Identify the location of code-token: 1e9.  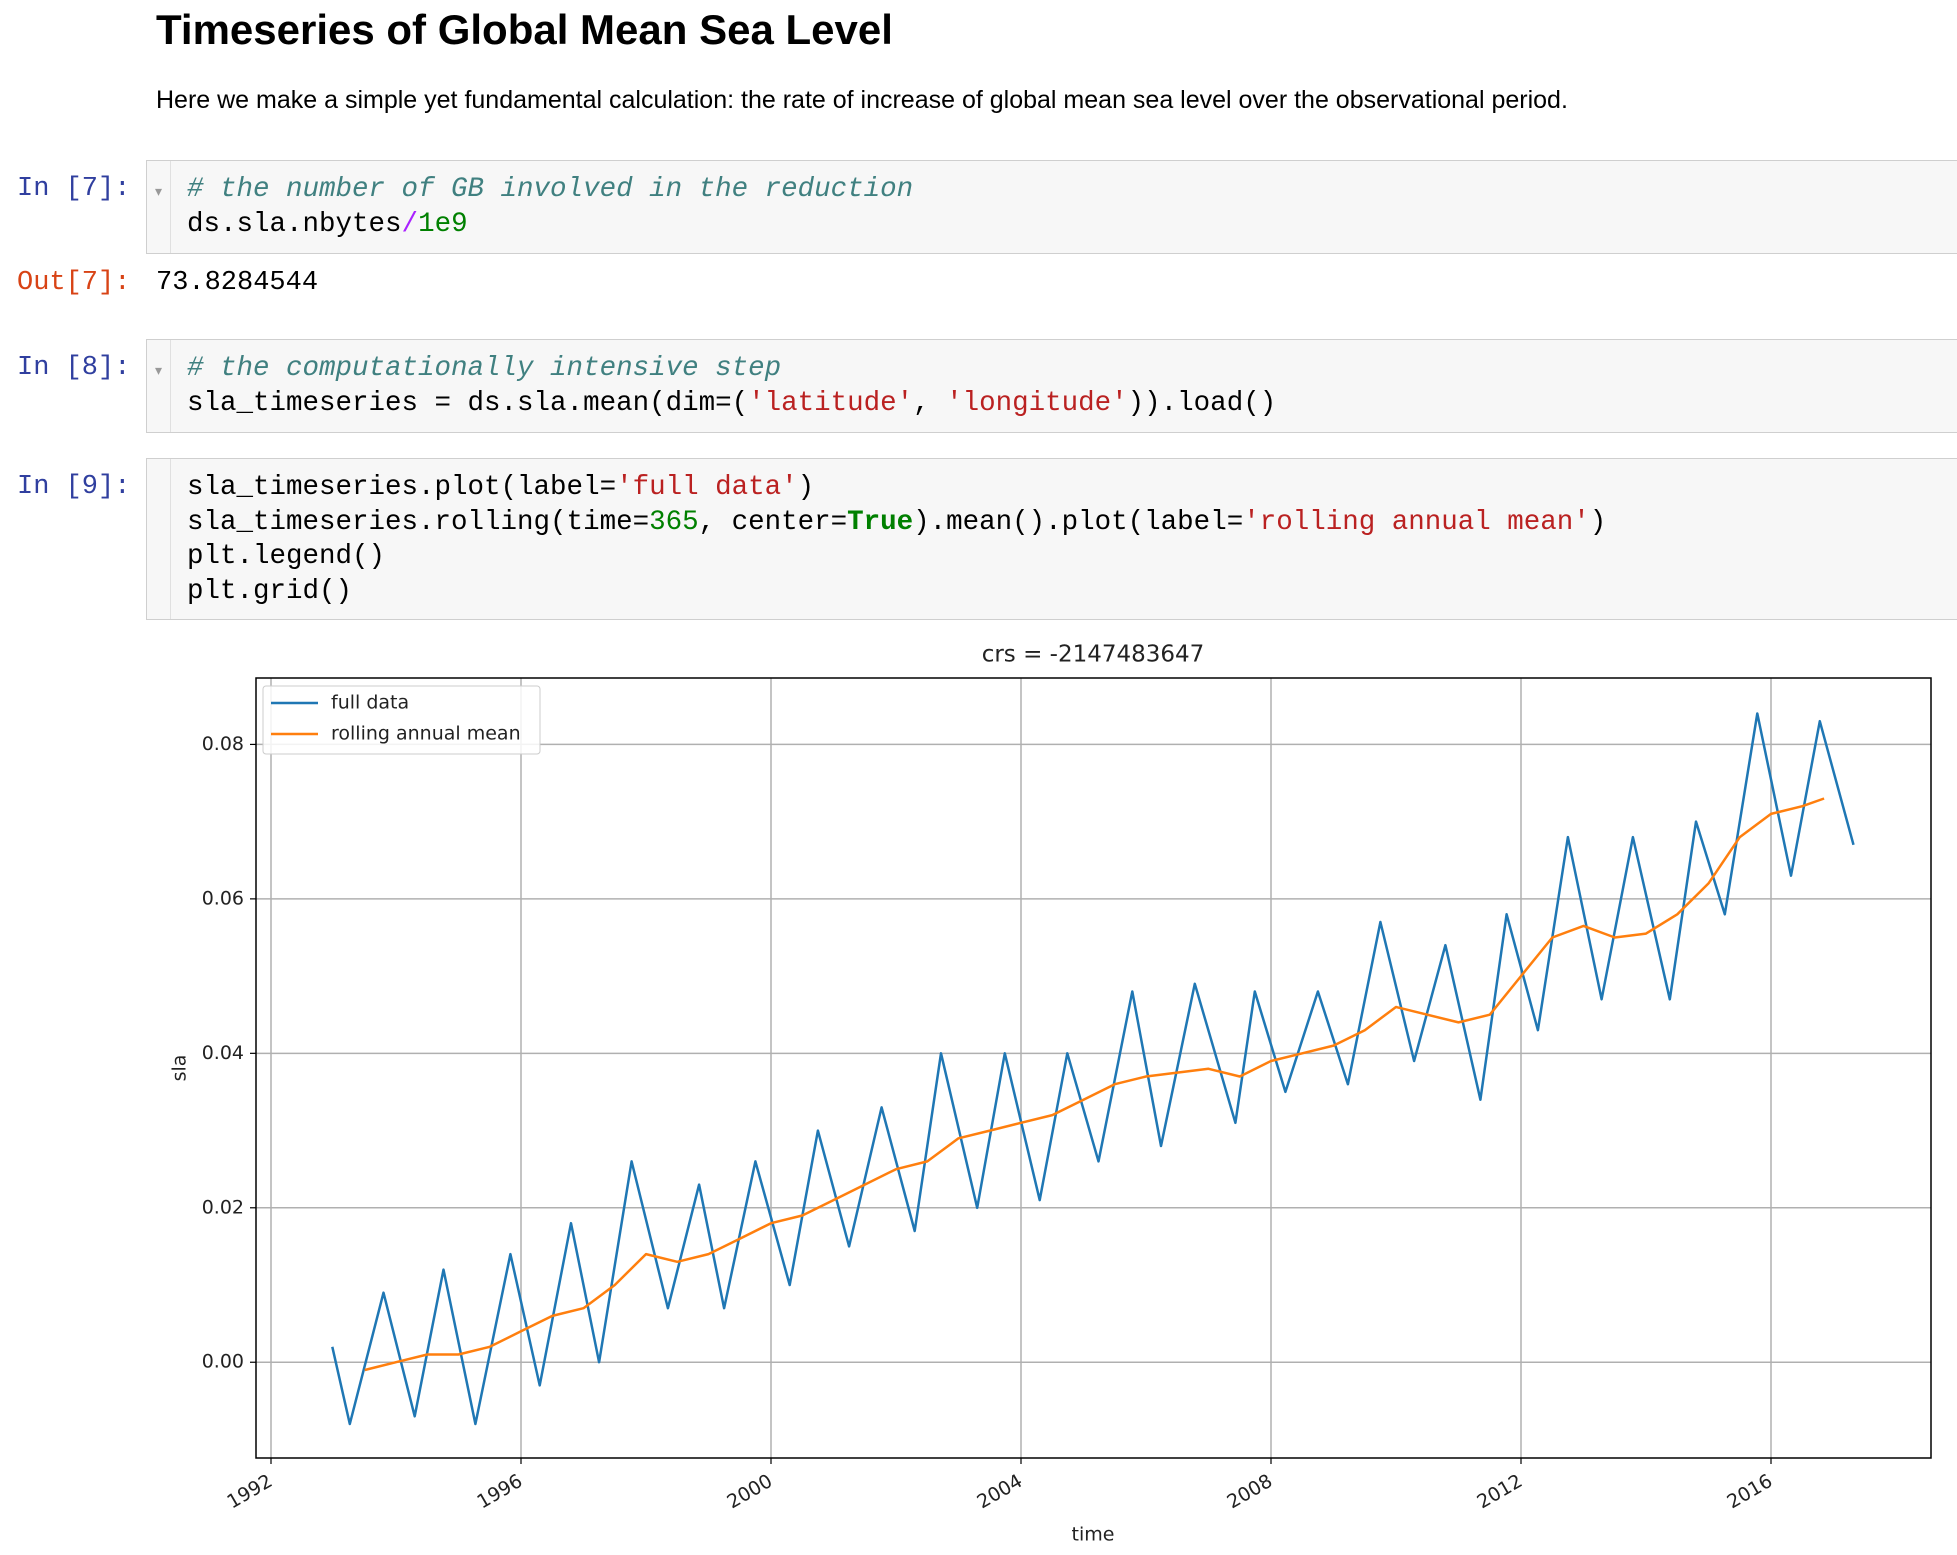
(443, 224).